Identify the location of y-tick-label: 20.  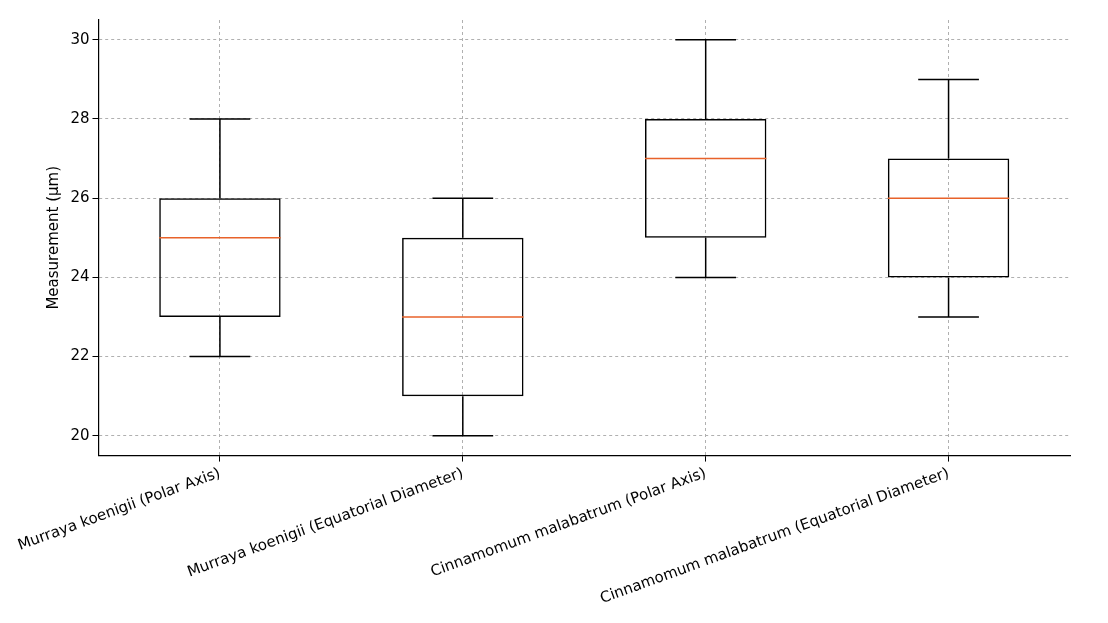
(80, 434).